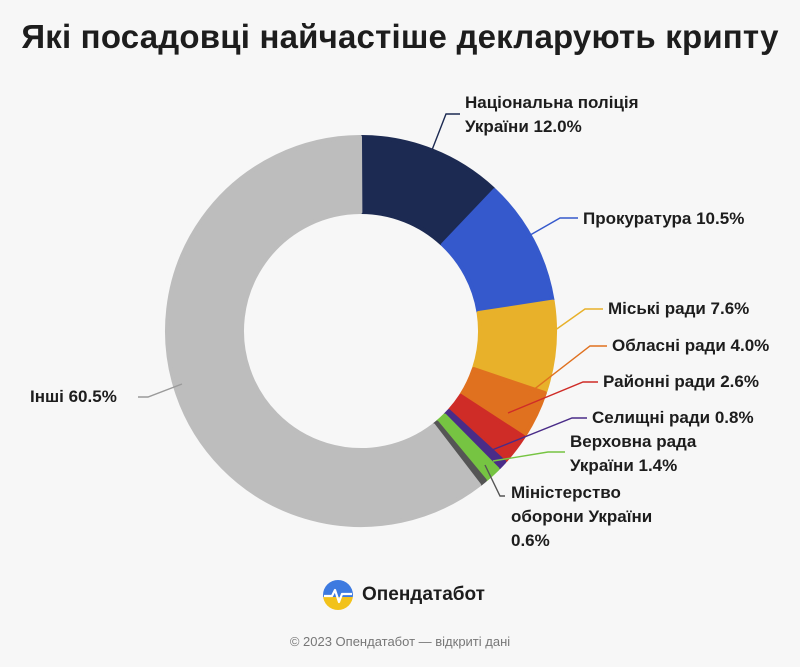  Describe the element at coordinates (633, 441) in the screenshot. I see `slice-label-6: Верховна рада` at that location.